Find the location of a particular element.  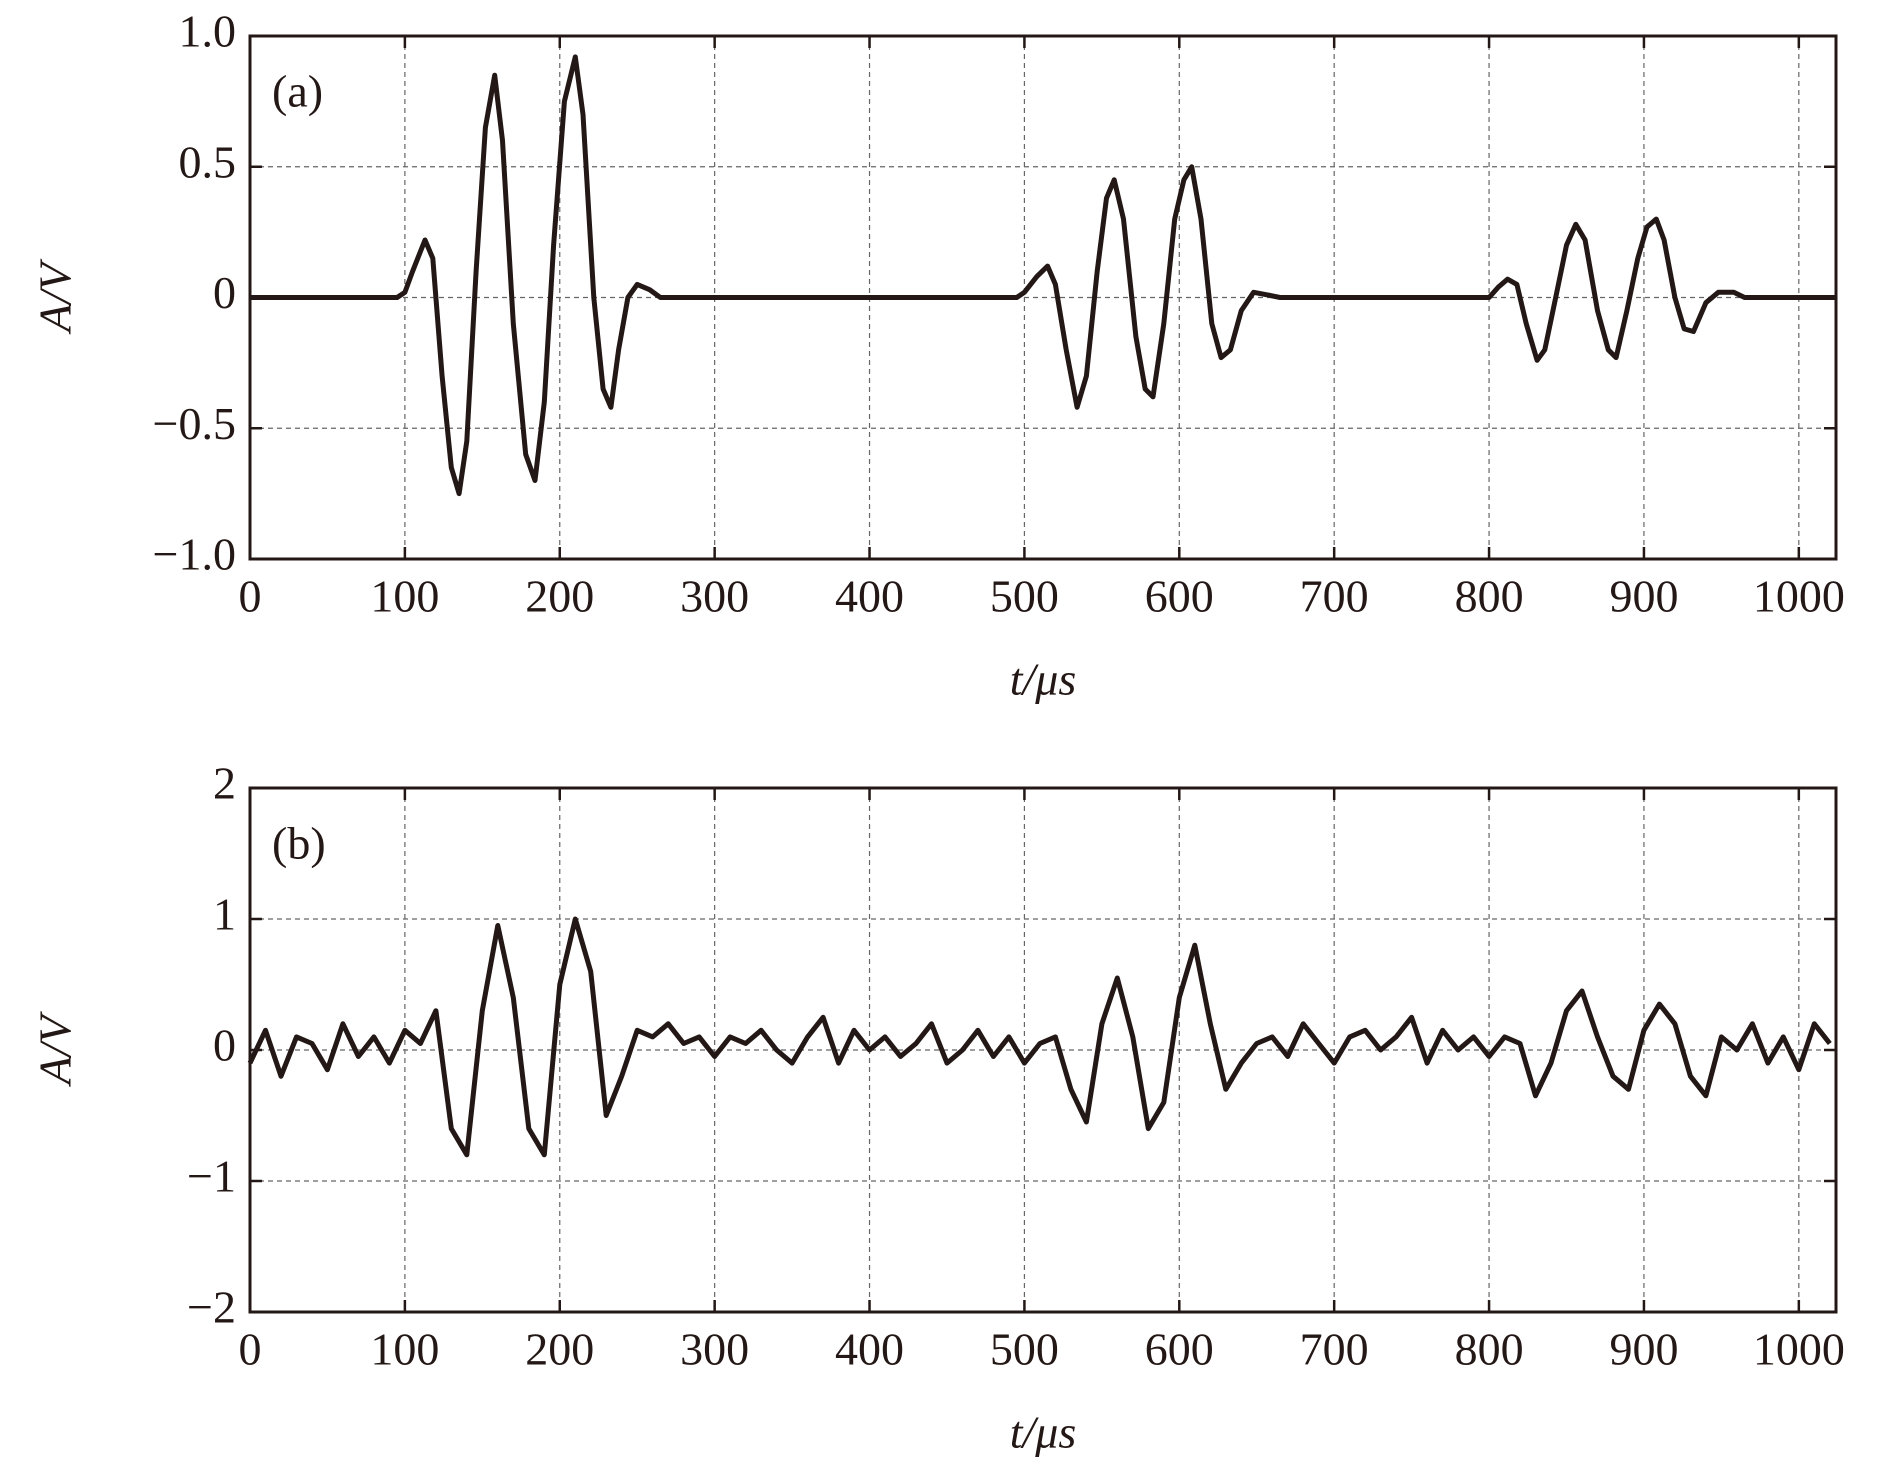

panel-label: (b) is located at coordinates (299, 843).